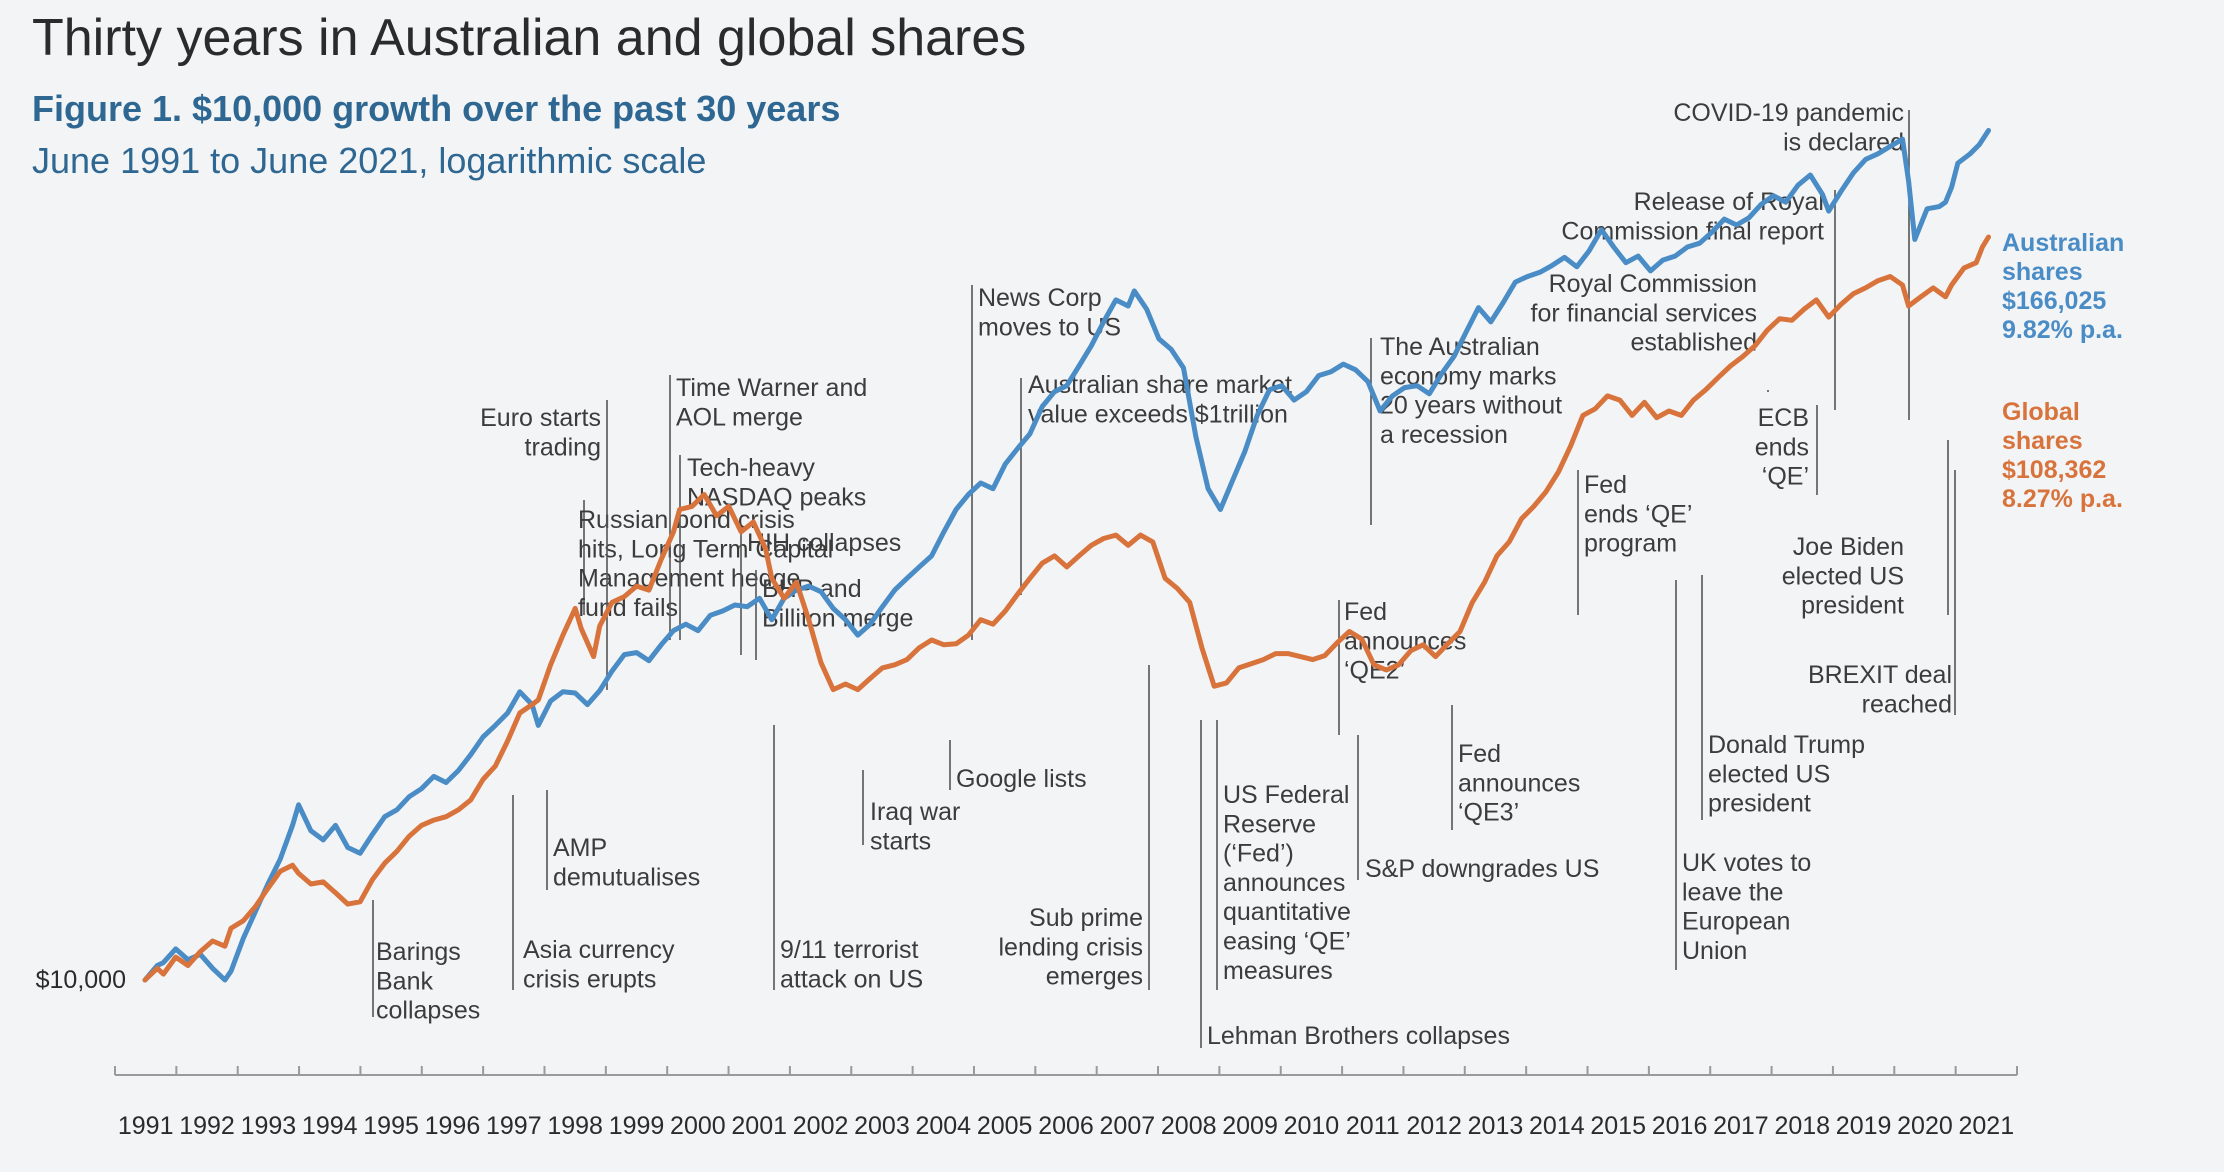 The image size is (2224, 1172). I want to click on annotation-text: AMP demutualises, so click(626, 862).